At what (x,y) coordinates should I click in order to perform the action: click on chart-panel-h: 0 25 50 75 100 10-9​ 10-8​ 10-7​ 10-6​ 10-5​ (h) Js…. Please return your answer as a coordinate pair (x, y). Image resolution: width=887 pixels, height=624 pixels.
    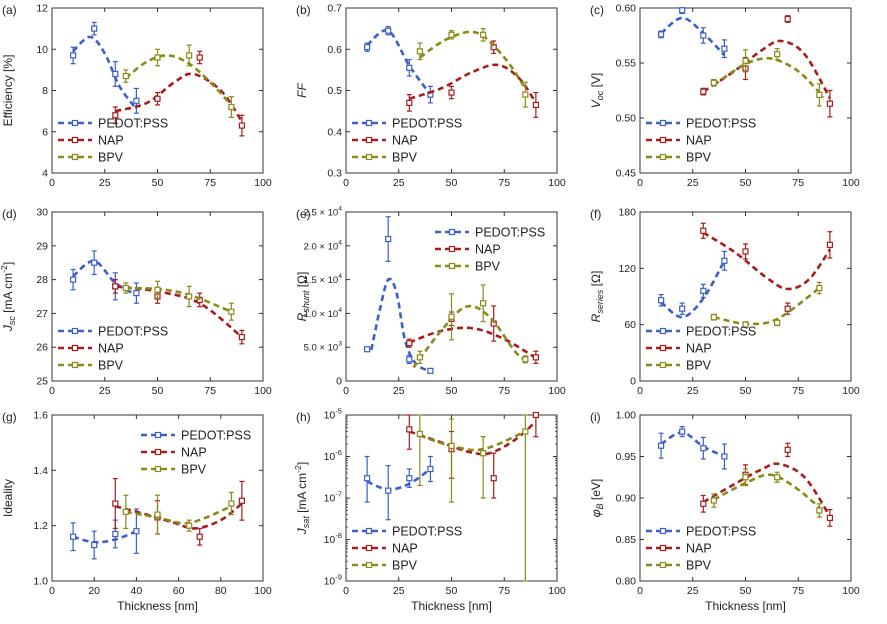
    Looking at the image, I should click on (429, 510).